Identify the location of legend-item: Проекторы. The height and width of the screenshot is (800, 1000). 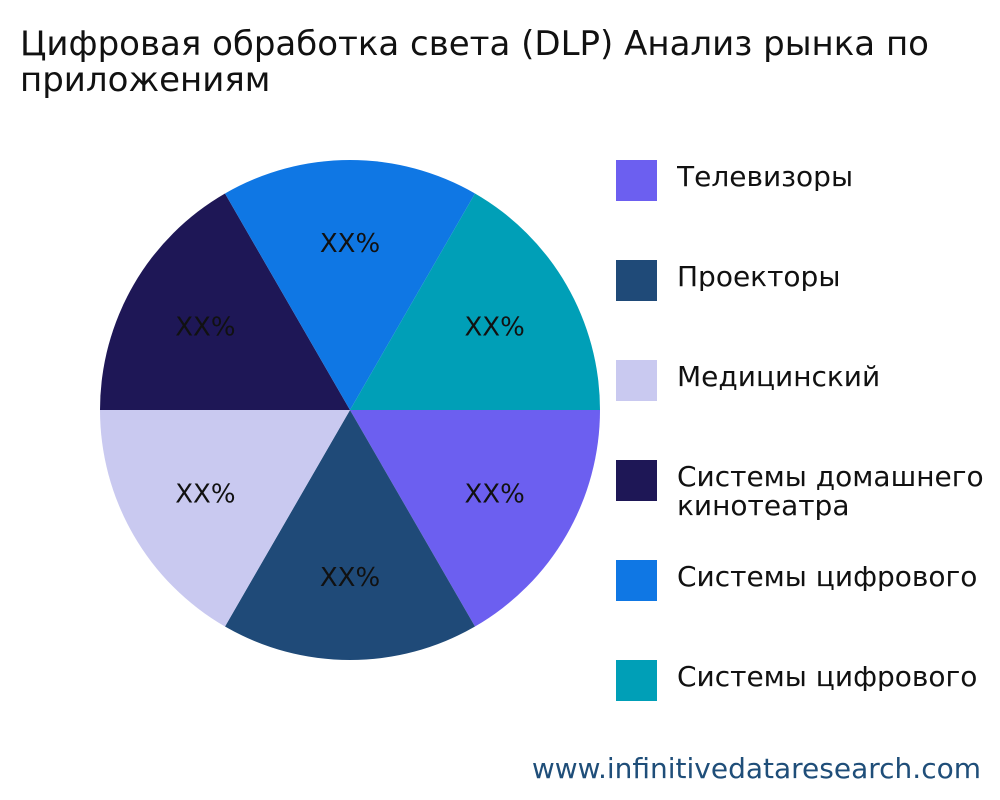
(808, 281).